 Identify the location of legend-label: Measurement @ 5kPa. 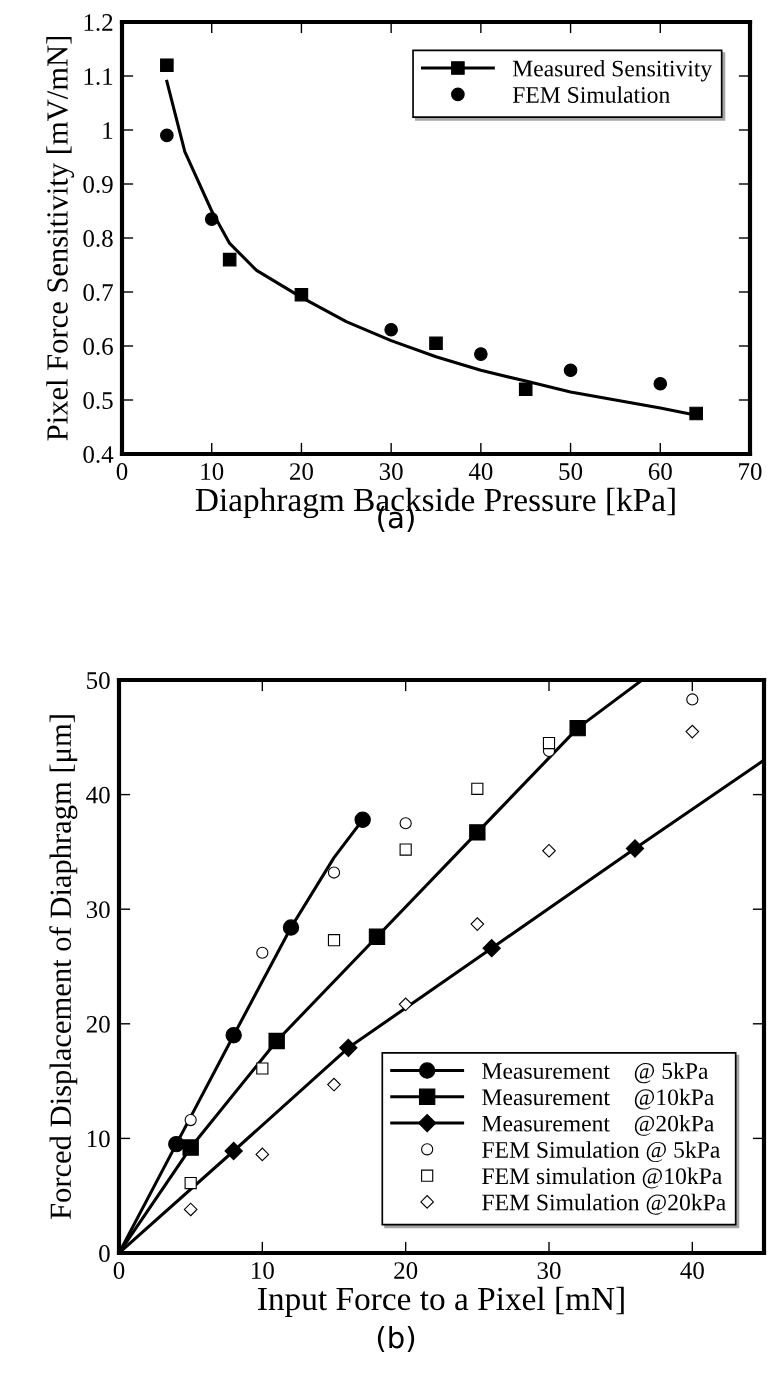
(595, 1073).